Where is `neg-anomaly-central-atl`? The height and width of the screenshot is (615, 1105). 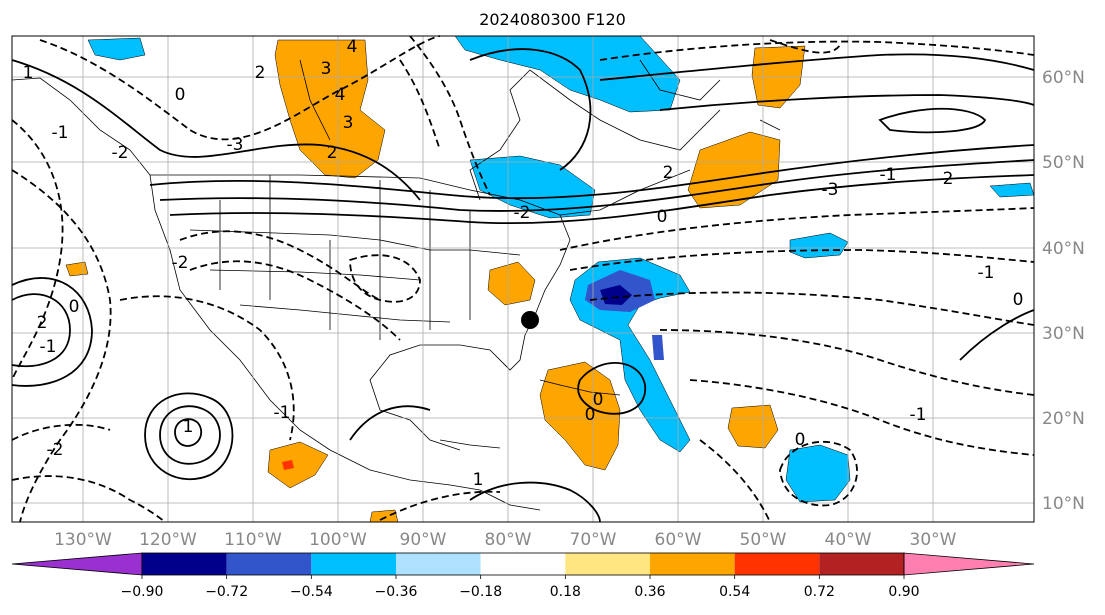
neg-anomaly-central-atl is located at coordinates (819, 245).